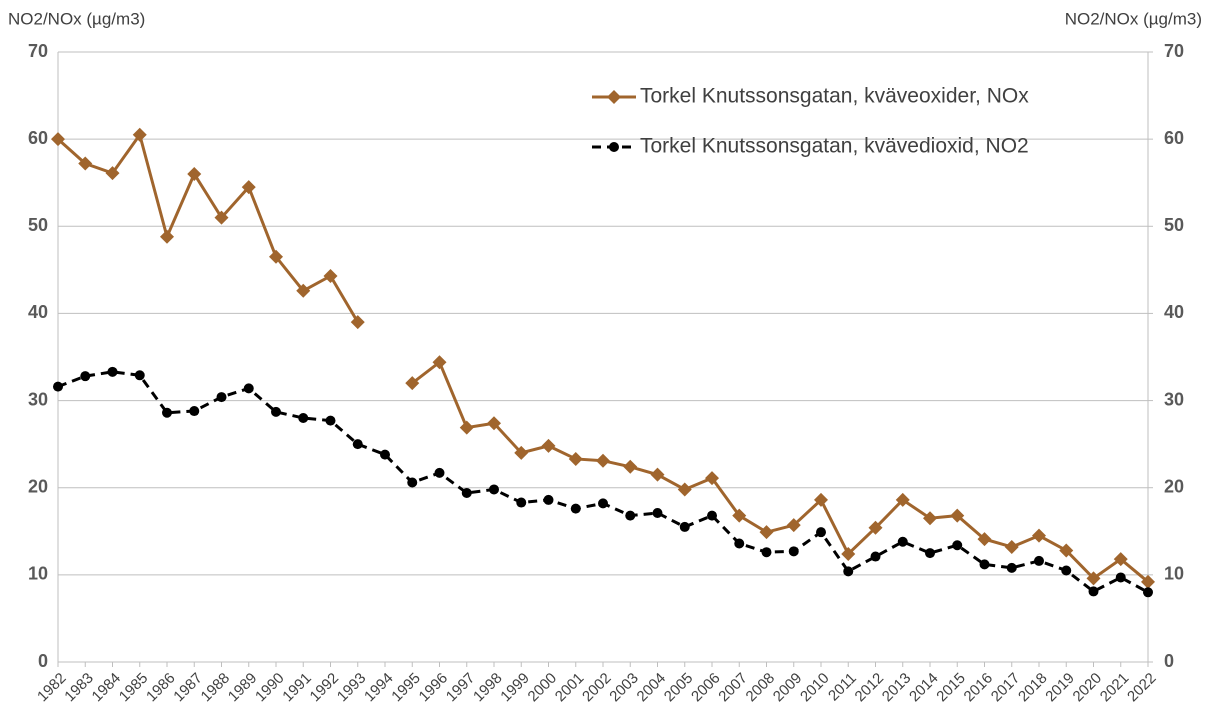  I want to click on x-tick-label: 2016, so click(979, 688).